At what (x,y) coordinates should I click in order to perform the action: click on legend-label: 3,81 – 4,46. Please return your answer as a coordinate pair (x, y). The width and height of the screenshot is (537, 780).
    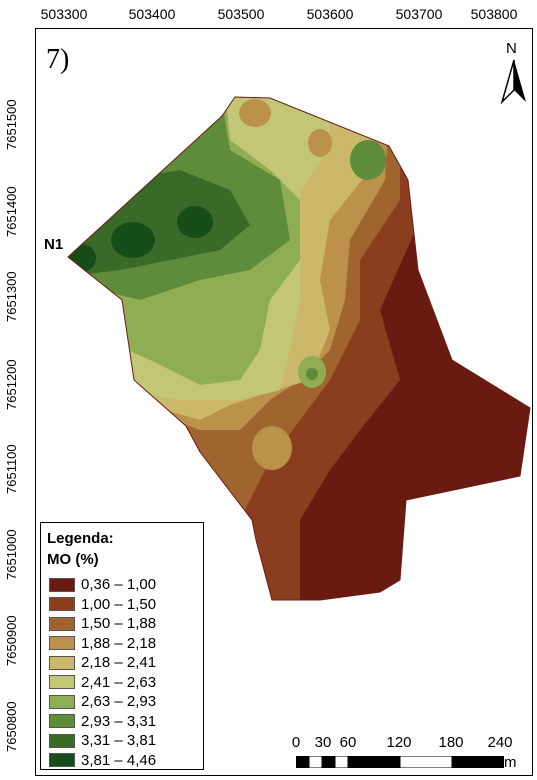
    Looking at the image, I should click on (119, 760).